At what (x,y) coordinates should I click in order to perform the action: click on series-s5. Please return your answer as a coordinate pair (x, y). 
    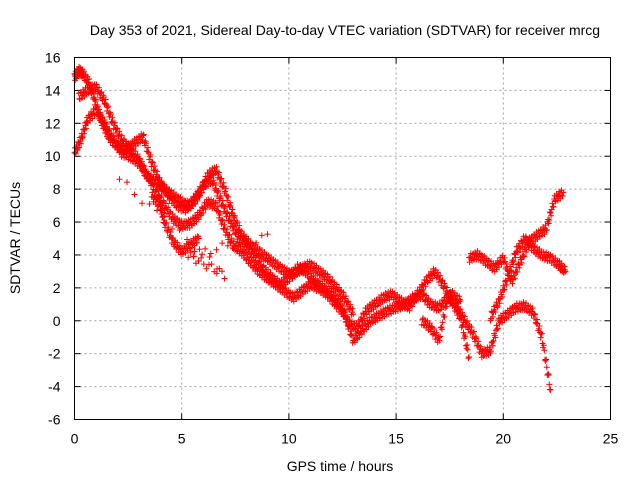
    Looking at the image, I should click on (528, 278).